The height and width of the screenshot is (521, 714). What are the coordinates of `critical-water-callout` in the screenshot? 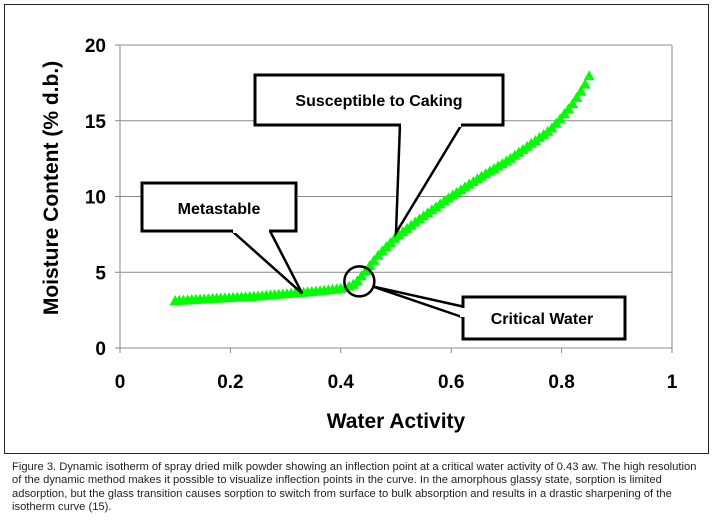 It's located at (544, 318).